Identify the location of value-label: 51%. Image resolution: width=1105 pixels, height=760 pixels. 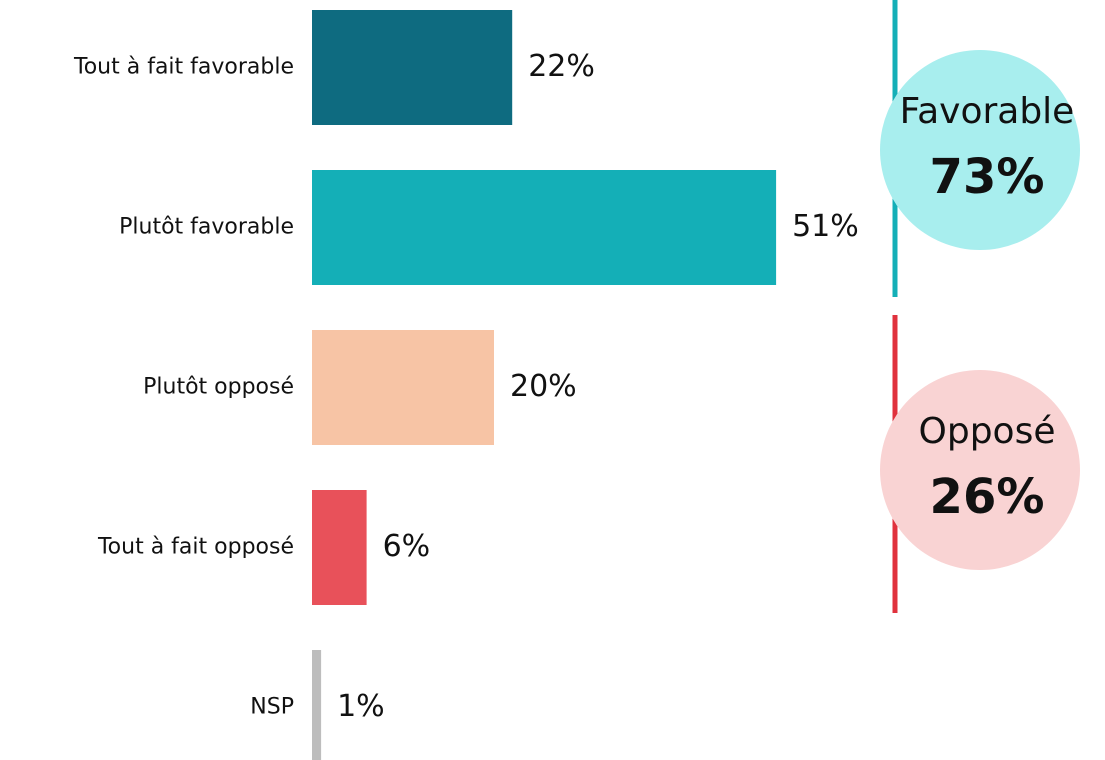
(825, 226).